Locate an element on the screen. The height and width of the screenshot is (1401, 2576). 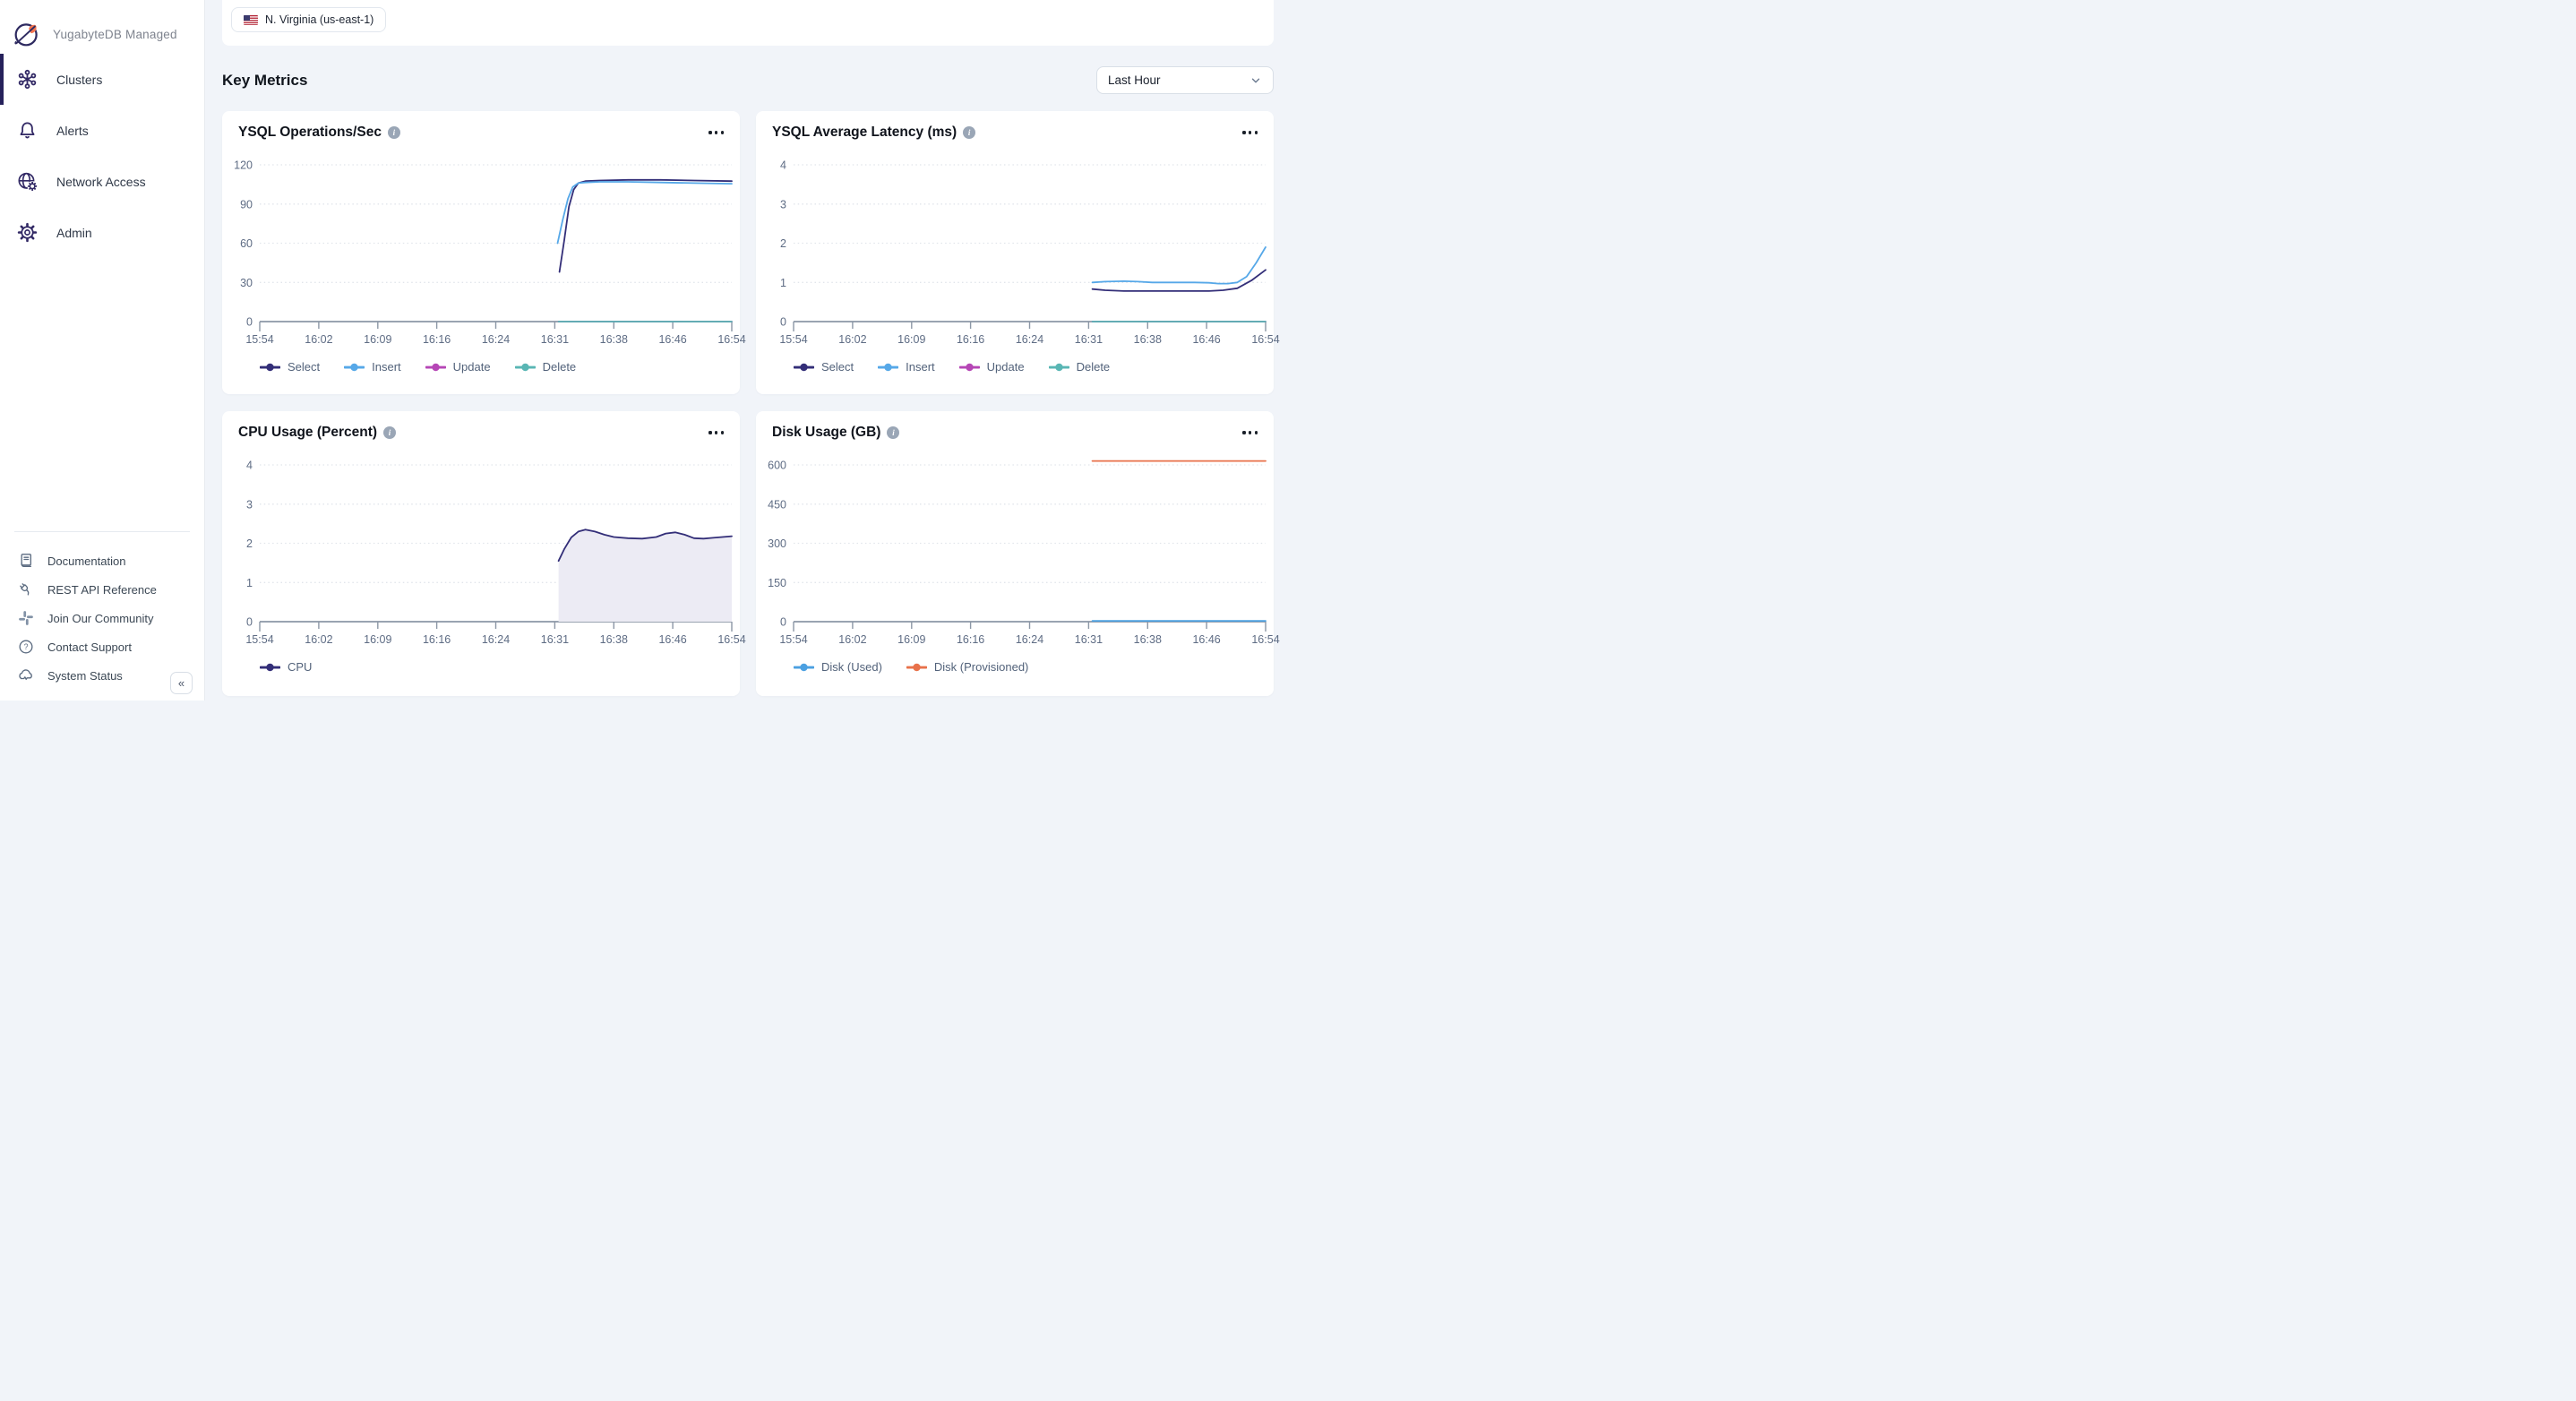
globe-gear-icon is located at coordinates (27, 181).